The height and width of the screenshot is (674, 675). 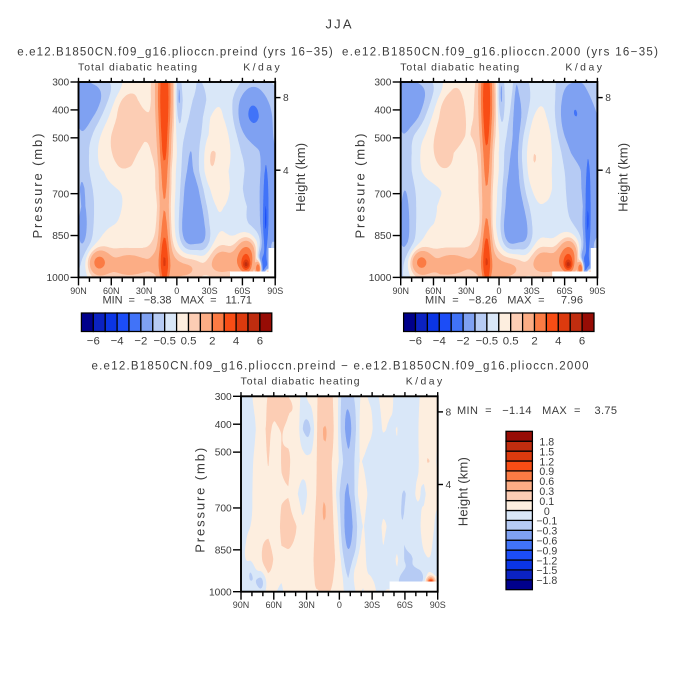 What do you see at coordinates (537, 411) in the screenshot?
I see `svg-text:MIN = −1.14 MAX = 3.7: MIN = −1.14 MAX = 3.75` at bounding box center [537, 411].